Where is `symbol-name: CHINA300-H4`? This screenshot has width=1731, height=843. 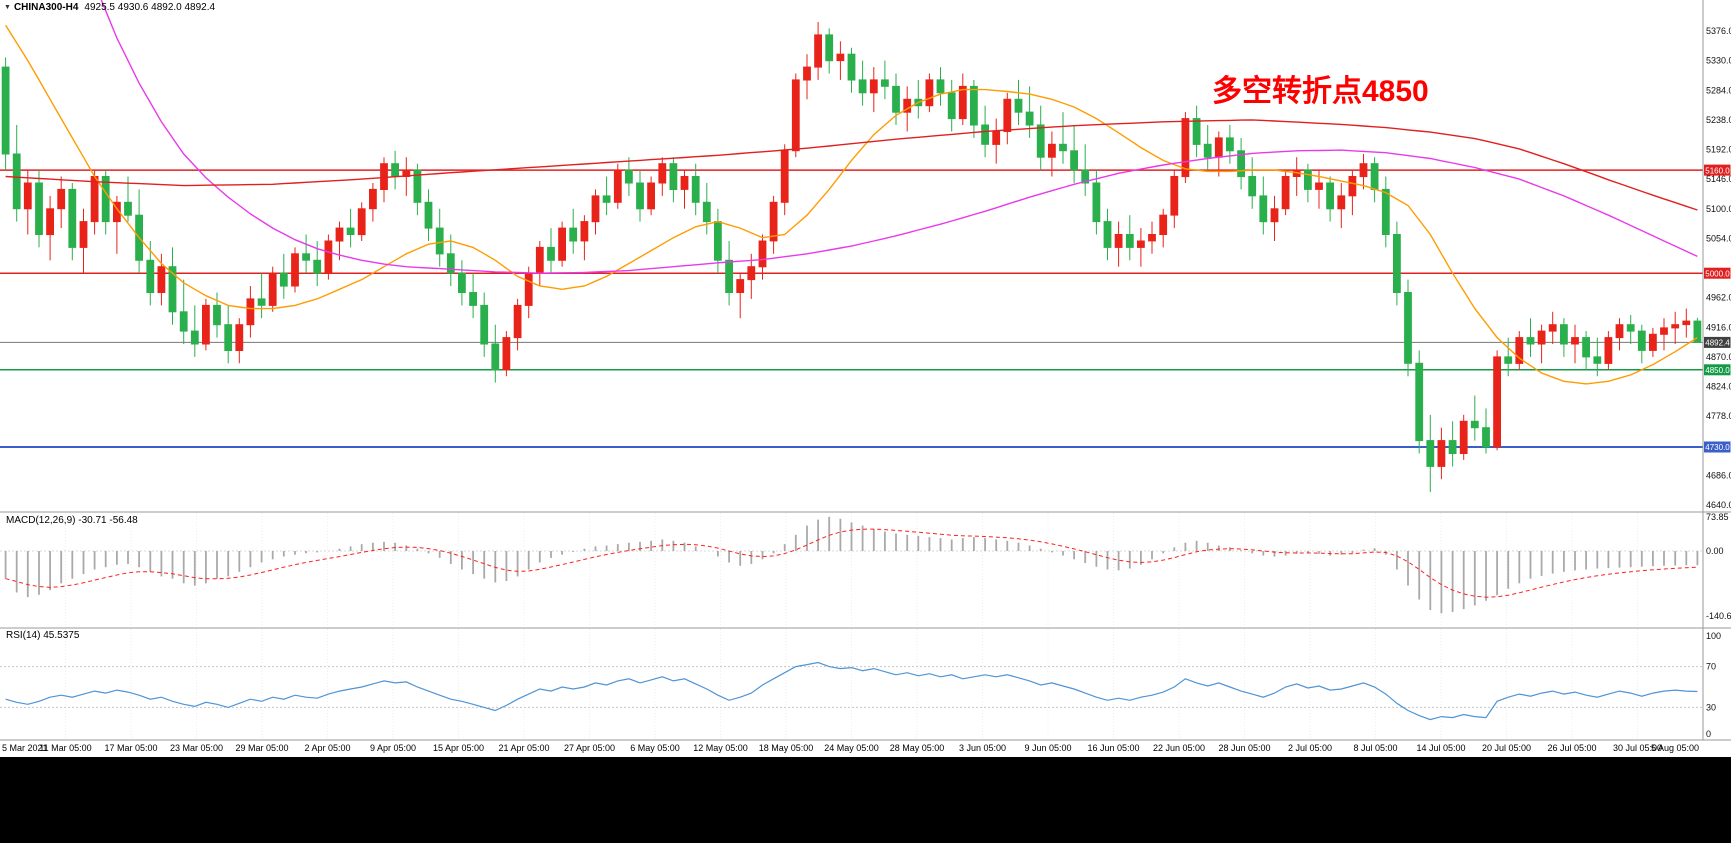
symbol-name: CHINA300-H4 is located at coordinates (46, 7).